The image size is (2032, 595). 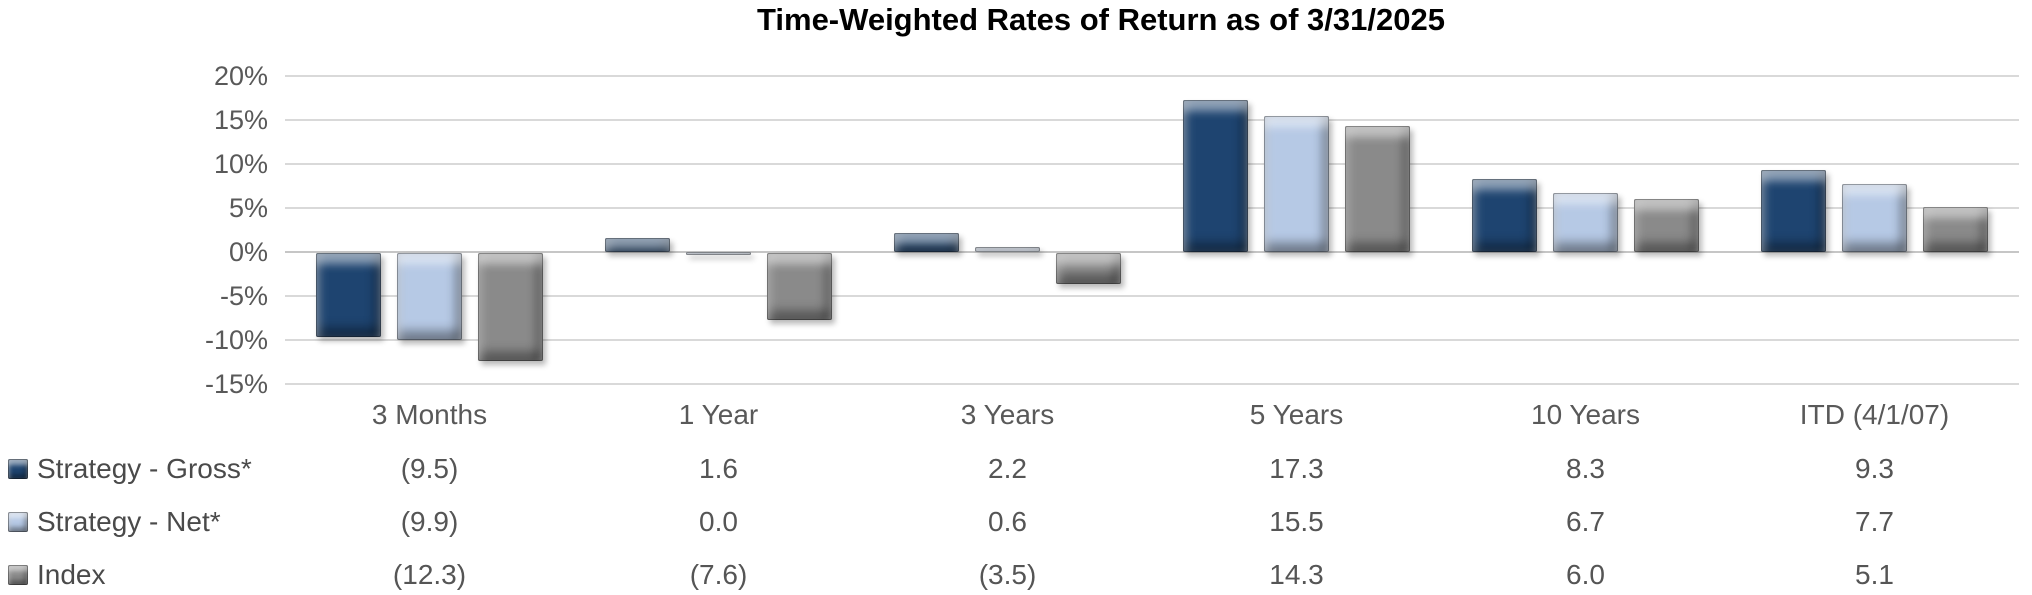 What do you see at coordinates (1152, 252) in the screenshot?
I see `zero-gridline` at bounding box center [1152, 252].